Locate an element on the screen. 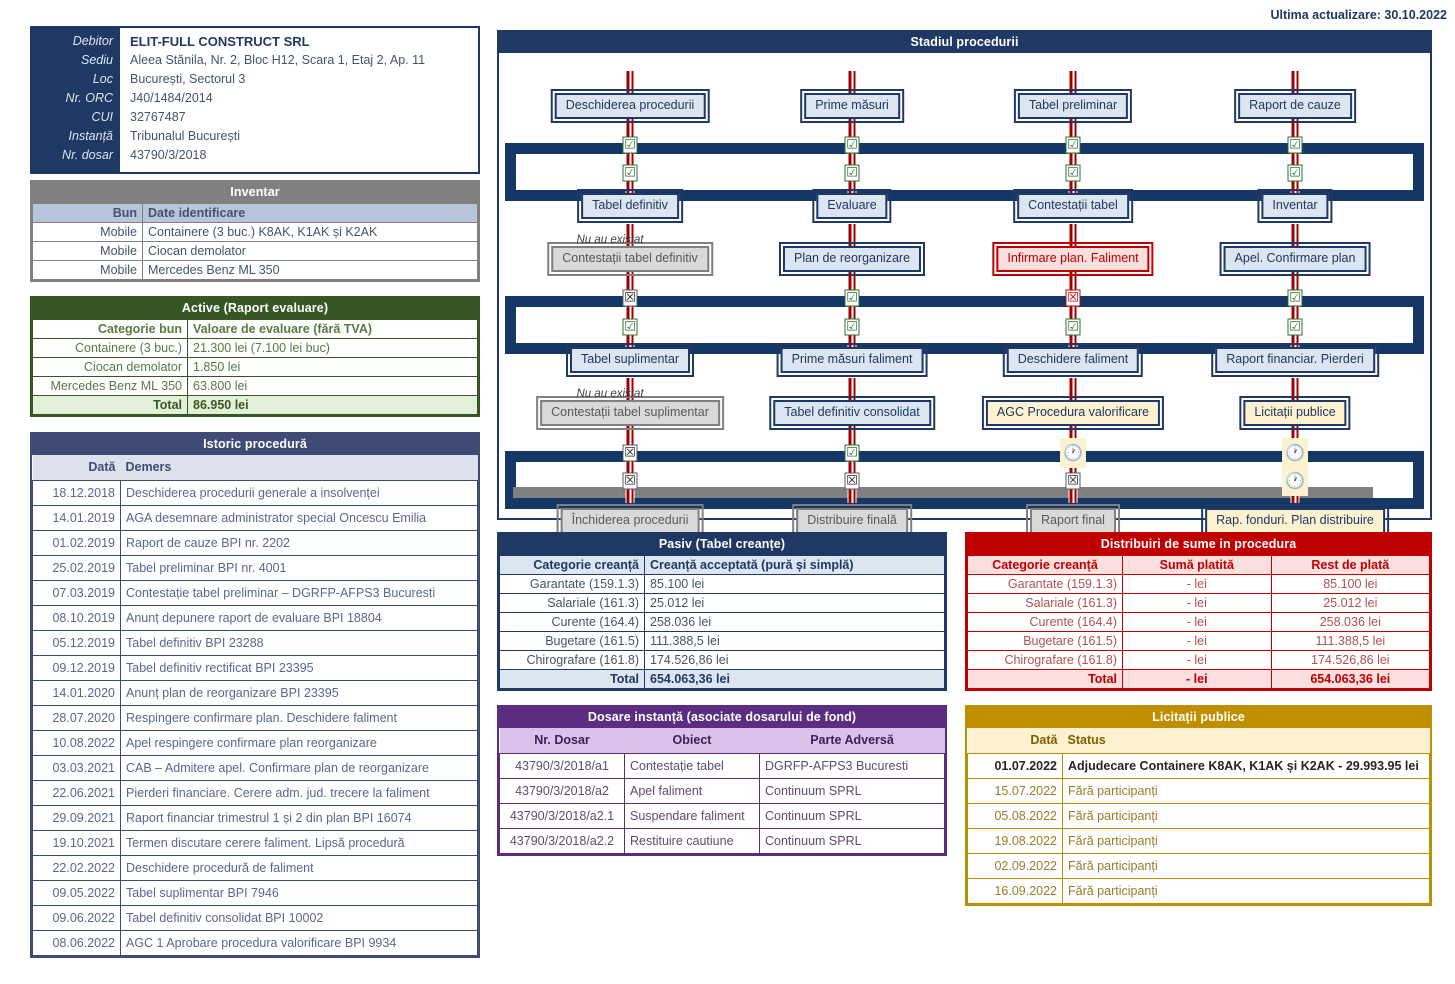 This screenshot has height=984, width=1455. table-cell: 25.012 lei is located at coordinates (1350, 603).